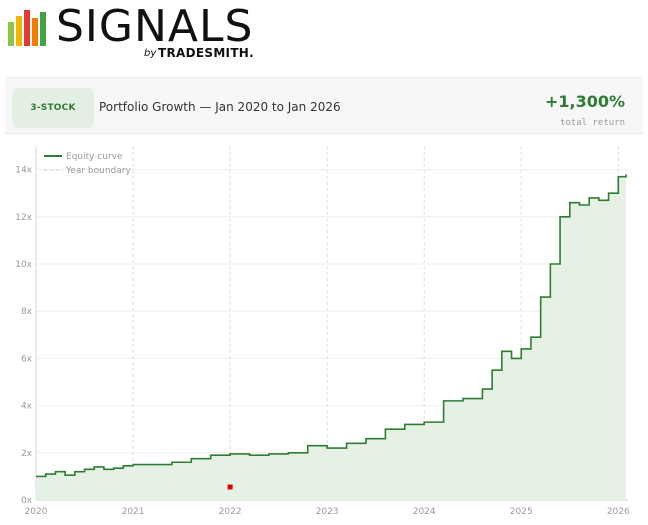  Describe the element at coordinates (36, 512) in the screenshot. I see `x-tick-label: 2020` at that location.